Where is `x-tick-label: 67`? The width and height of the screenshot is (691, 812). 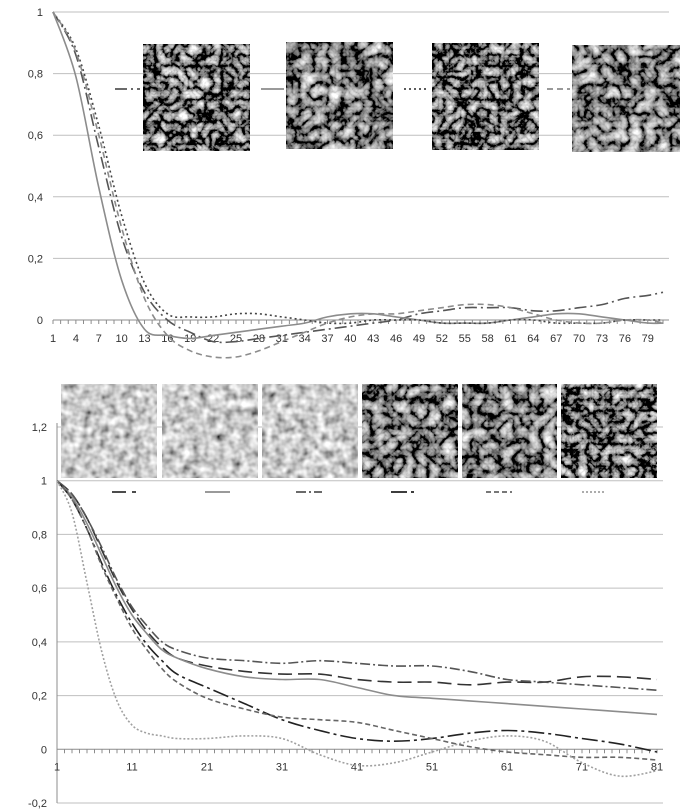
x-tick-label: 67 is located at coordinates (556, 339).